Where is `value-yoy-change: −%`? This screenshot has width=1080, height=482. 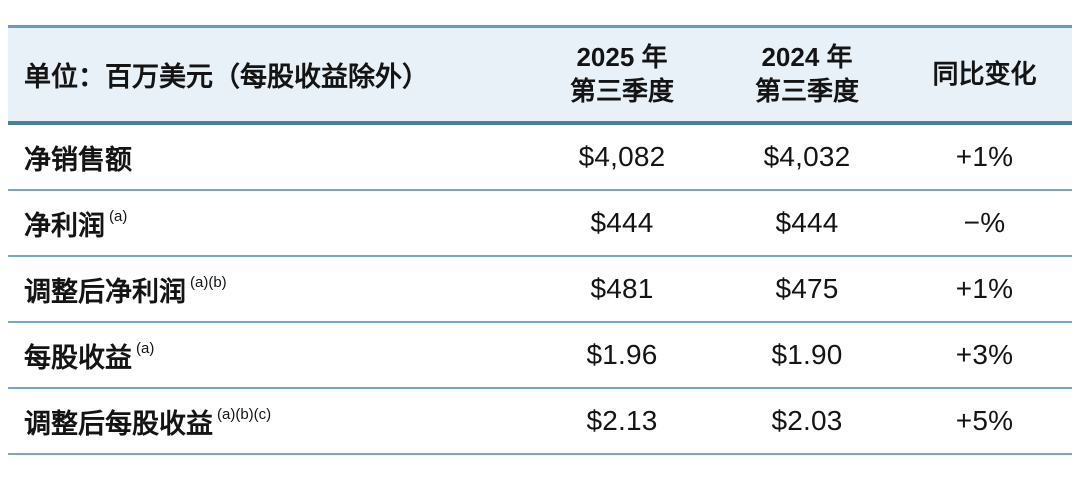
value-yoy-change: −% is located at coordinates (984, 222).